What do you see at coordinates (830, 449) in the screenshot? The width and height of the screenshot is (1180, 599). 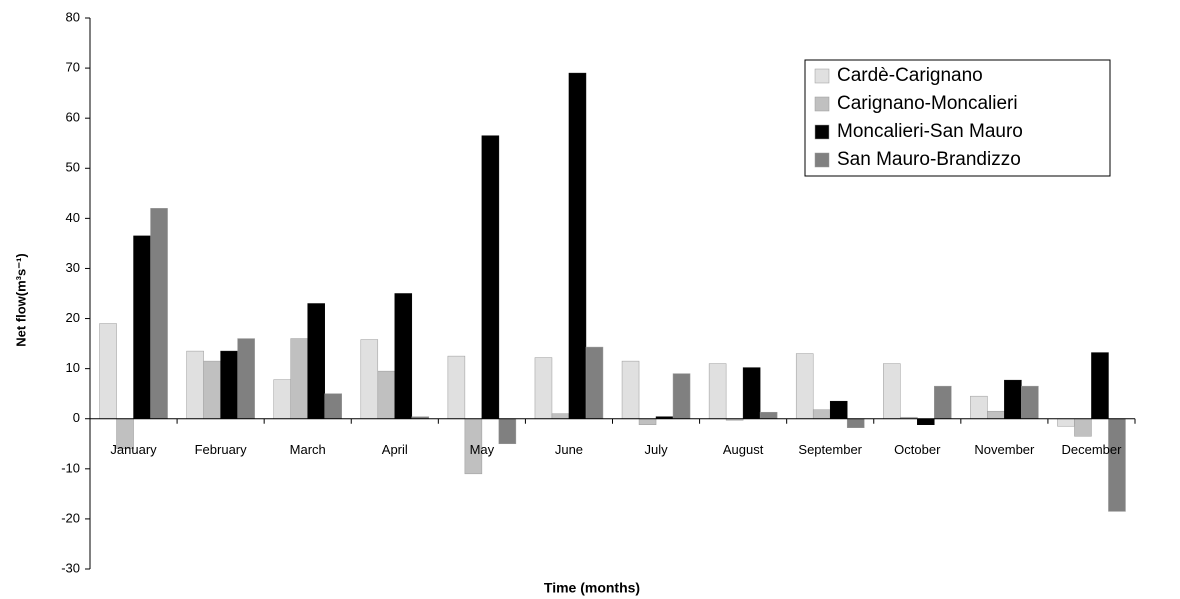 I see `x-tick-label: September` at bounding box center [830, 449].